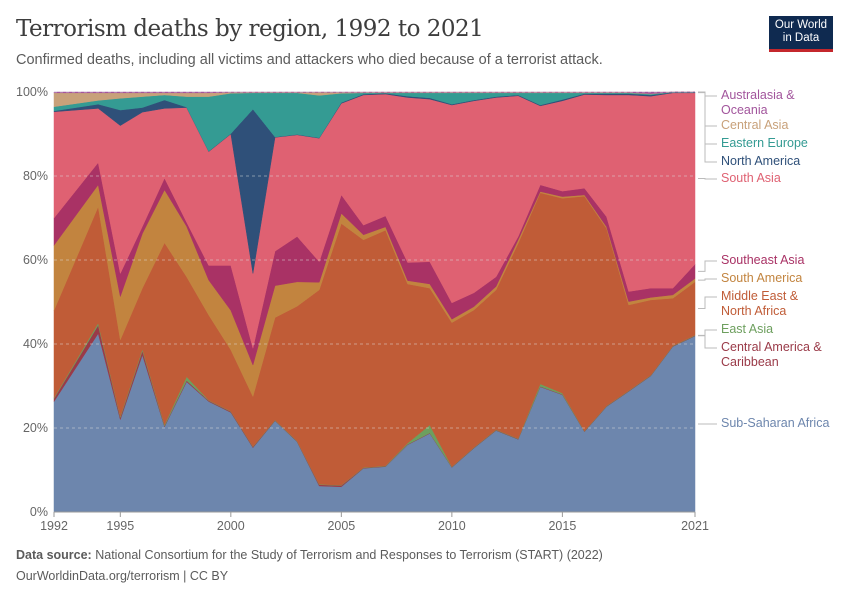  Describe the element at coordinates (762, 278) in the screenshot. I see `legend-label: South America` at that location.